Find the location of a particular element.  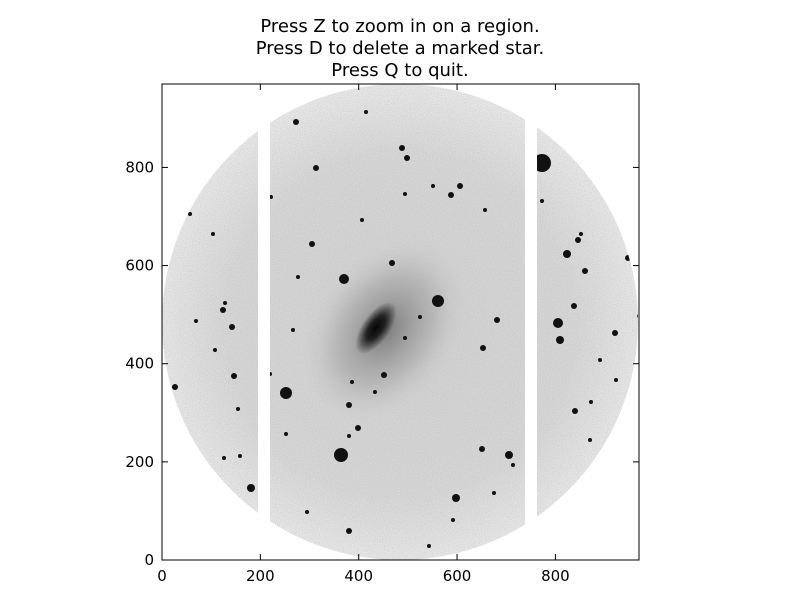

galaxy-core is located at coordinates (376, 328).